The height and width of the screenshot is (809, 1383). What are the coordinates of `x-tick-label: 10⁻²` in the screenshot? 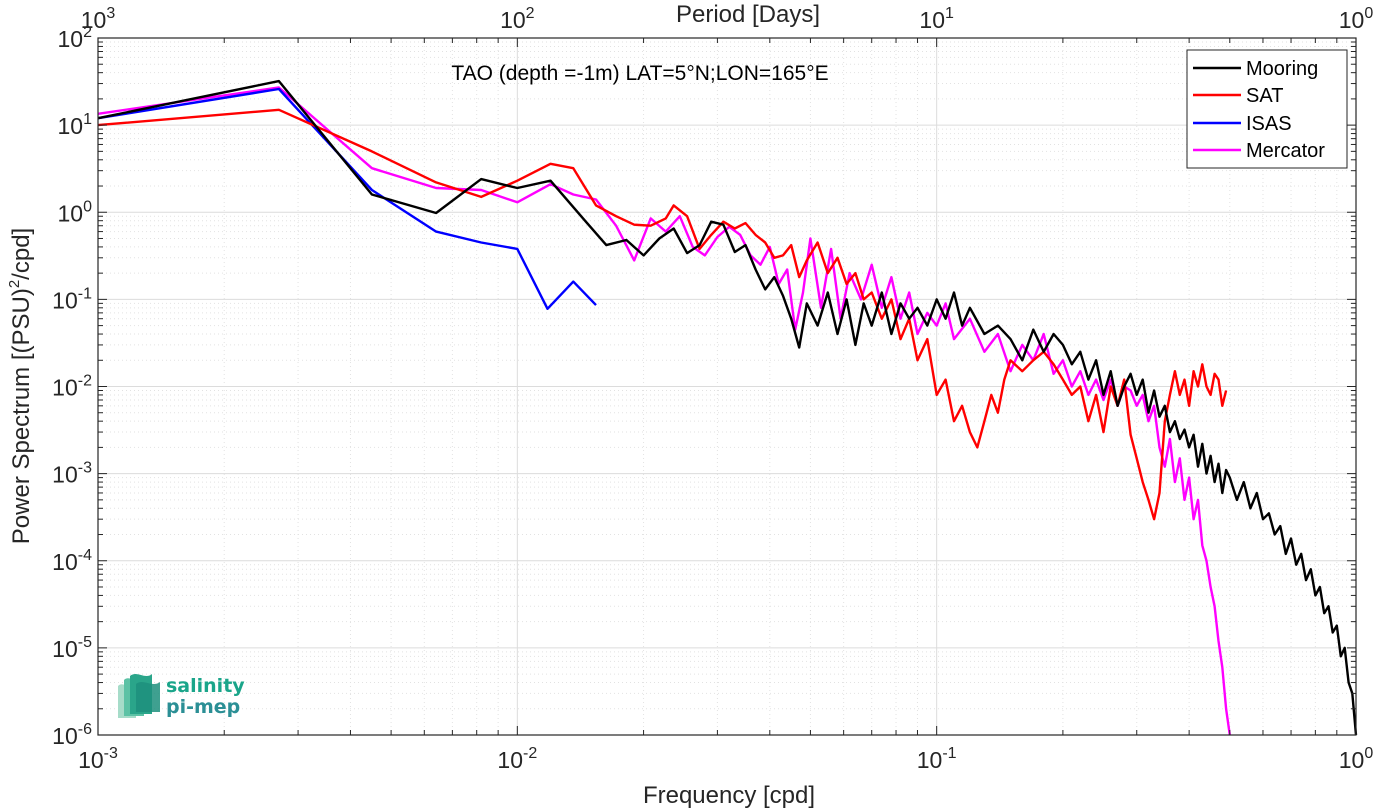 It's located at (517, 759).